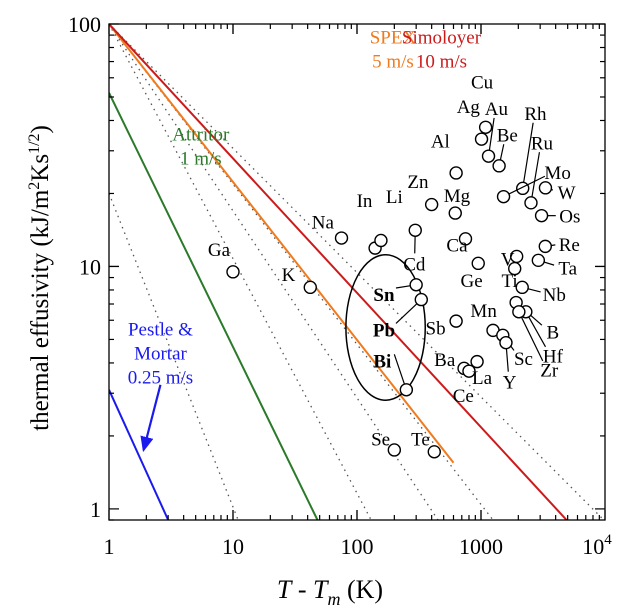 This screenshot has width=628, height=612. What do you see at coordinates (436, 329) in the screenshot?
I see `point-label: Sb` at bounding box center [436, 329].